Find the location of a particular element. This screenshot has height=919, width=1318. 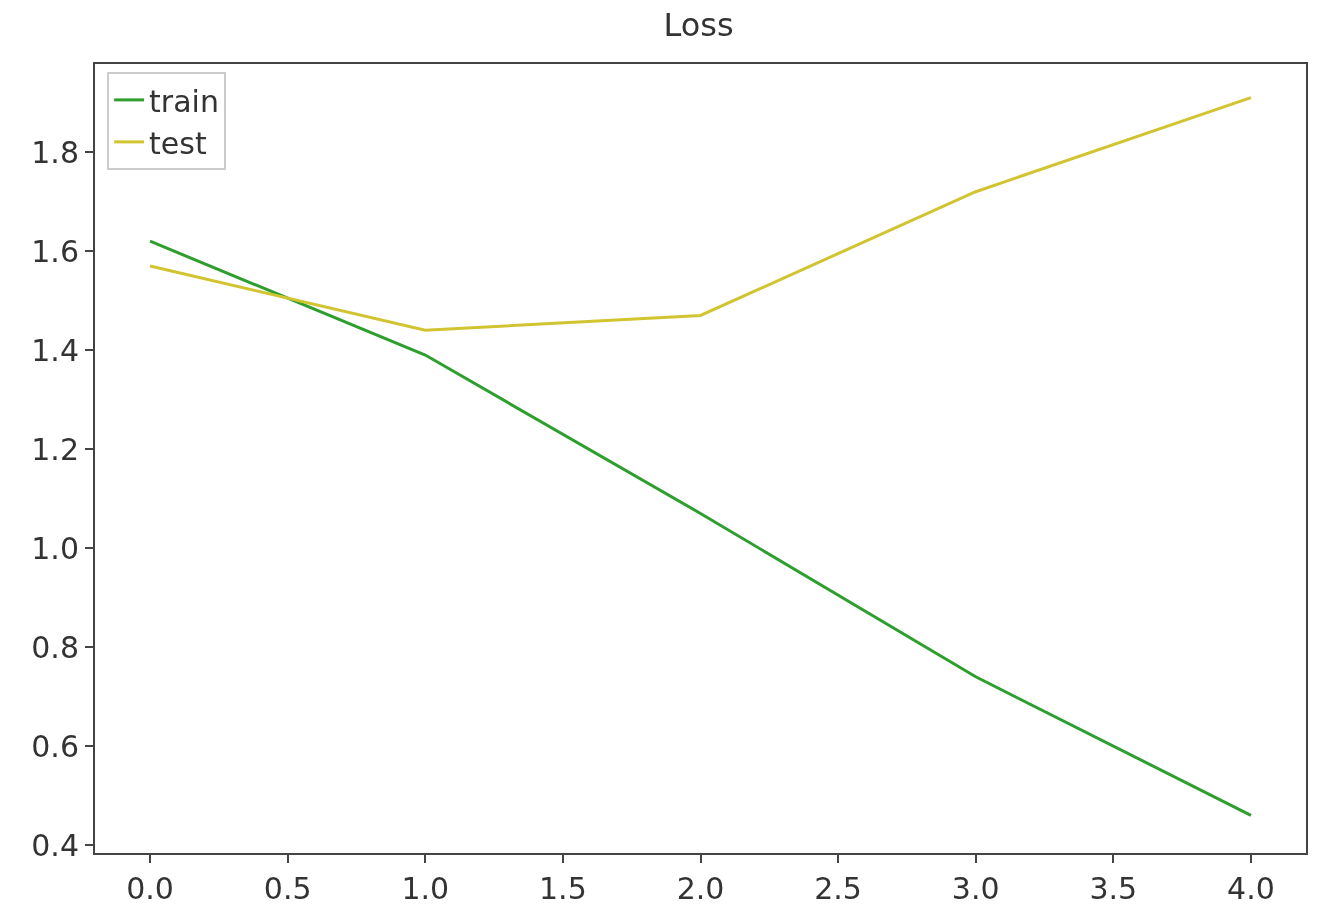

x-tick-label: 3.5 is located at coordinates (1113, 888).